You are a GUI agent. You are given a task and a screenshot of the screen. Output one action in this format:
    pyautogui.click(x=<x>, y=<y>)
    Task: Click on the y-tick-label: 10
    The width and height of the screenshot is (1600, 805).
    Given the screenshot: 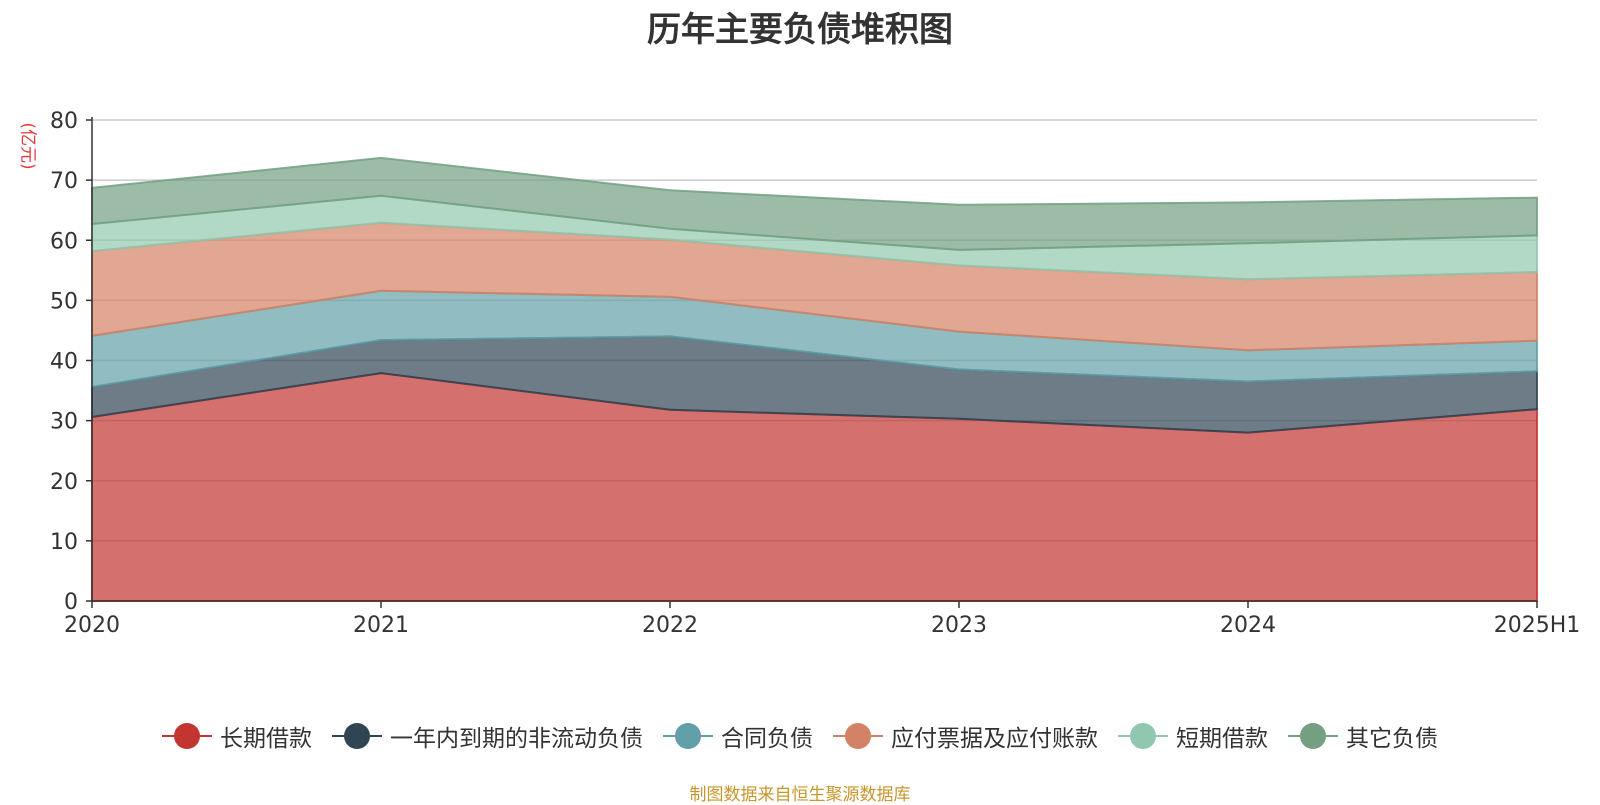 What is the action you would take?
    pyautogui.click(x=64, y=542)
    